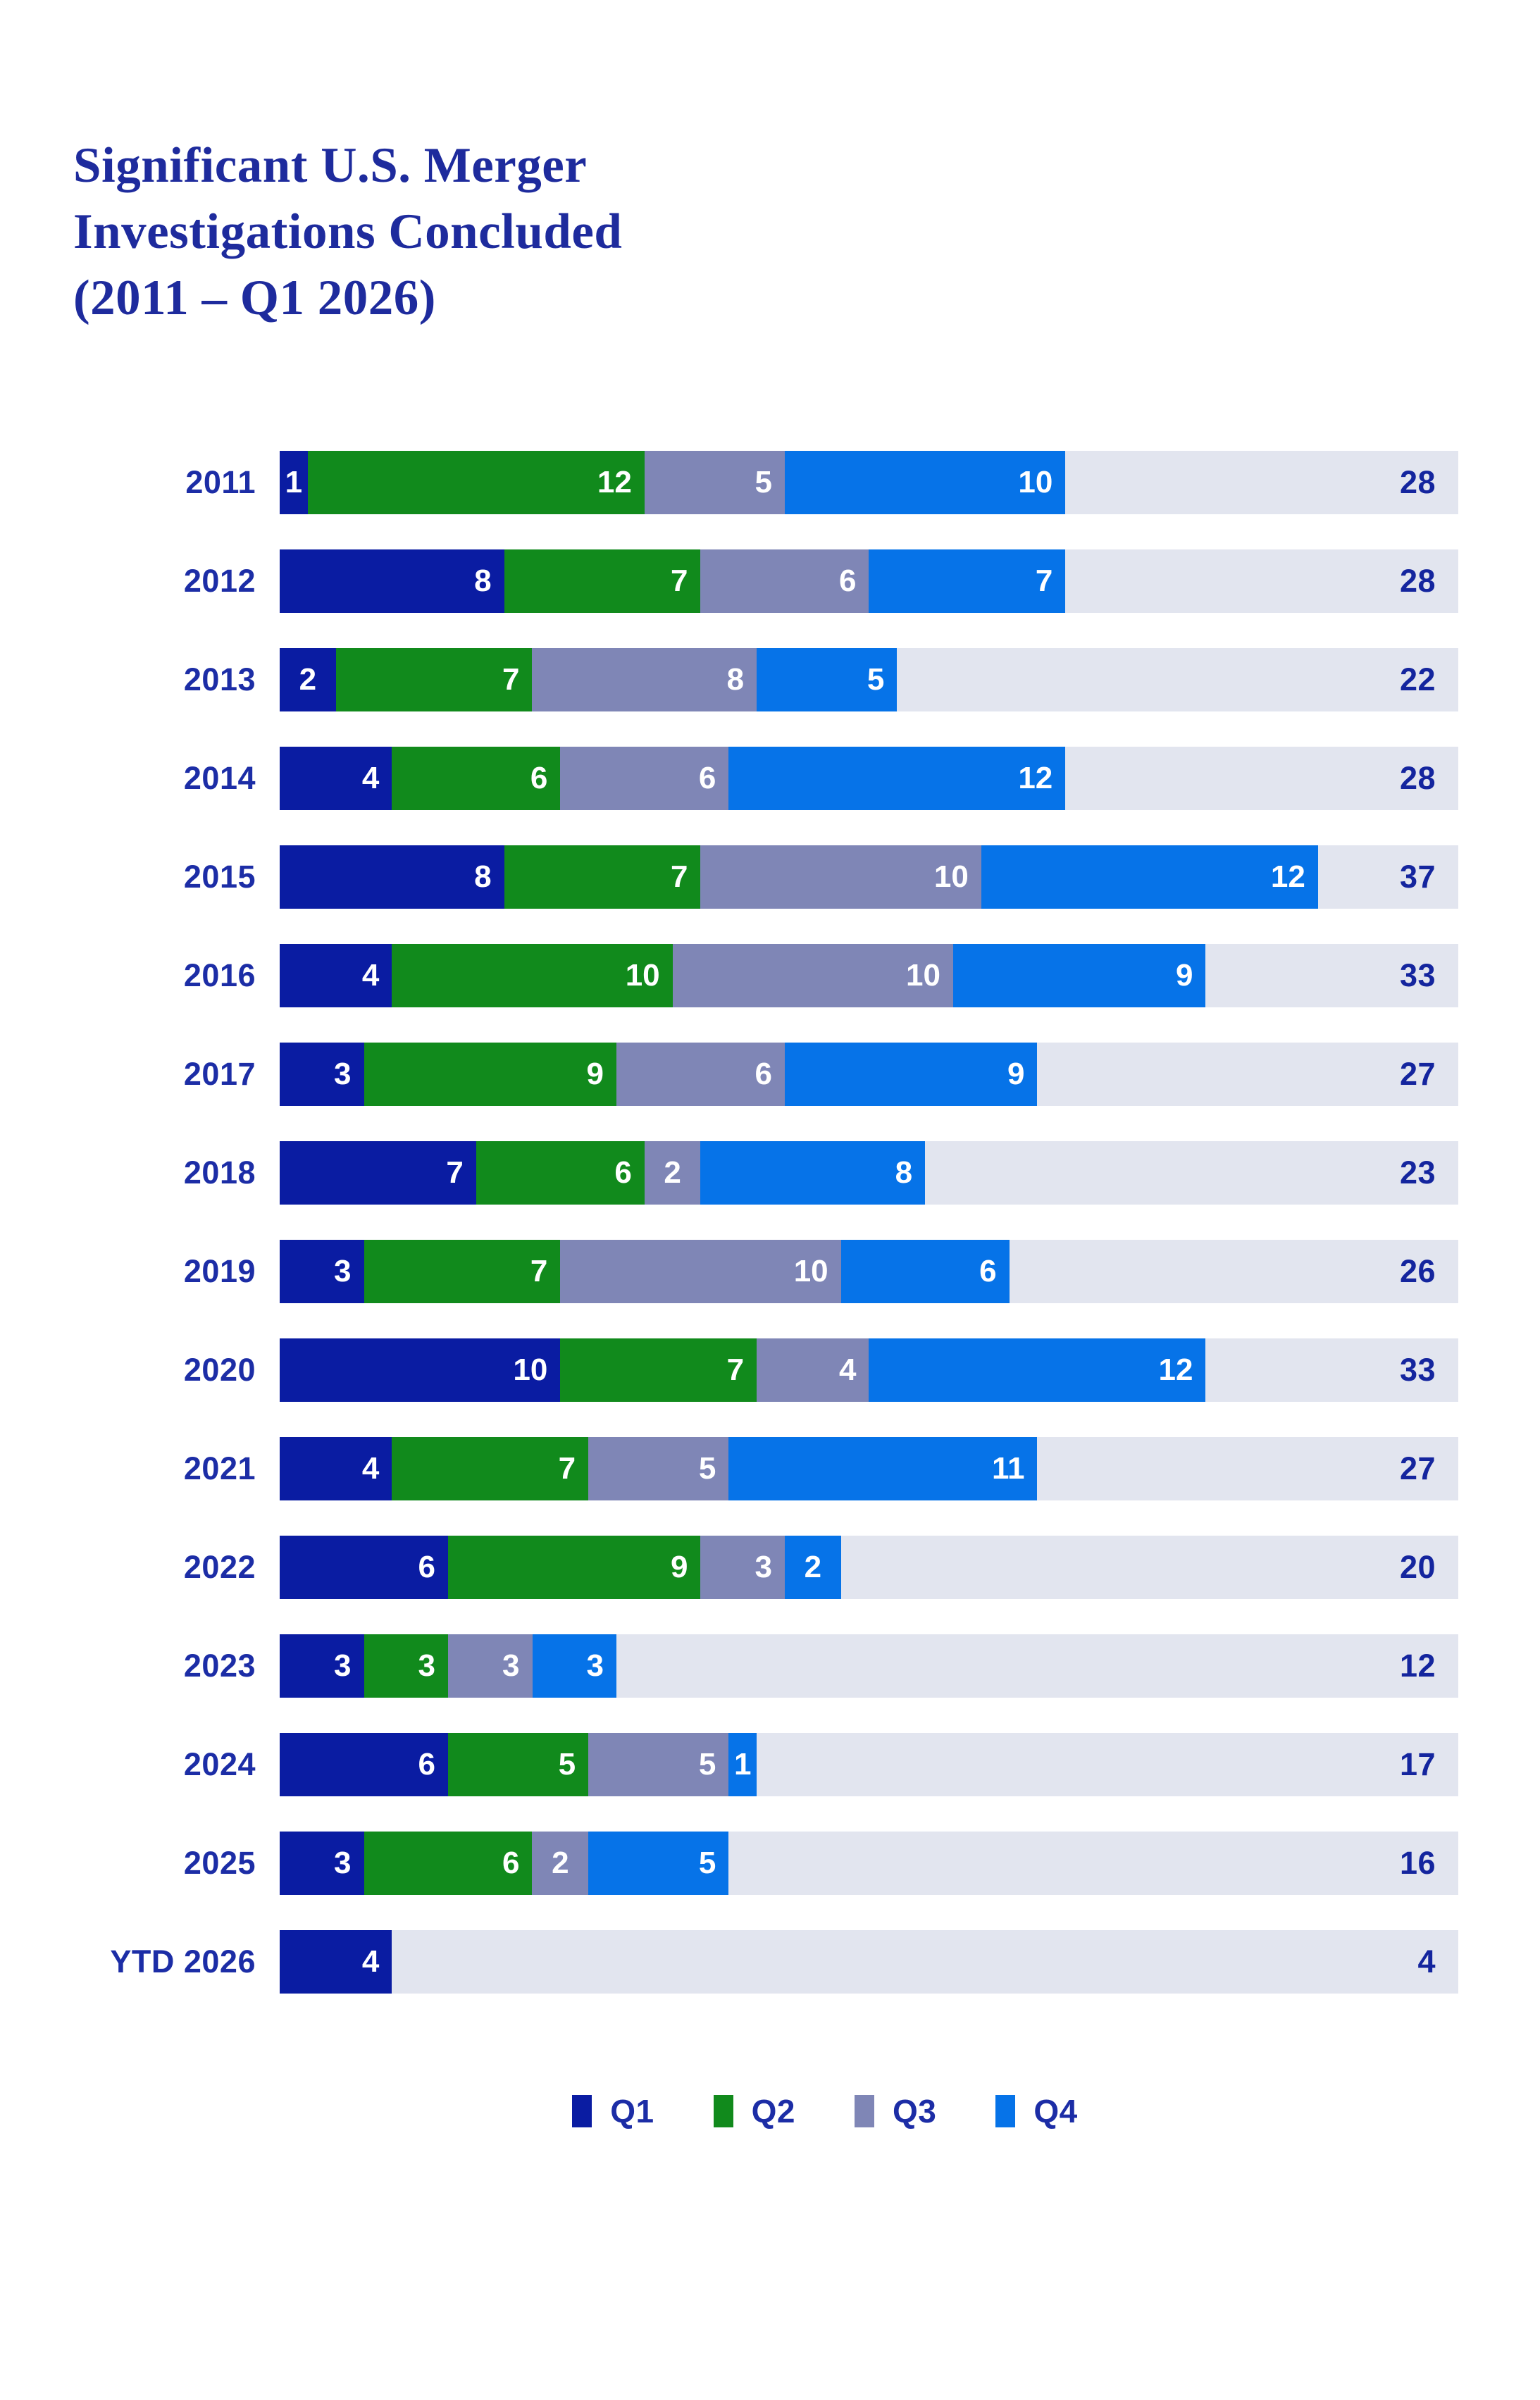 This screenshot has height=2400, width=1540. I want to click on legend-swatch-q3, so click(865, 2111).